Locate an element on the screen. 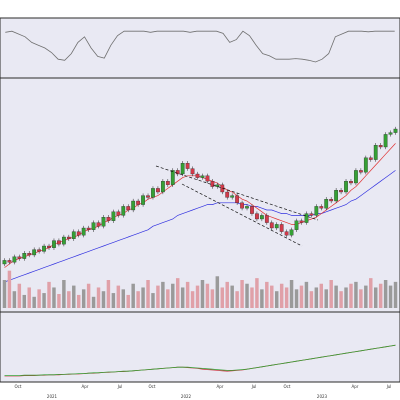  channel-lines is located at coordinates (237, 206).